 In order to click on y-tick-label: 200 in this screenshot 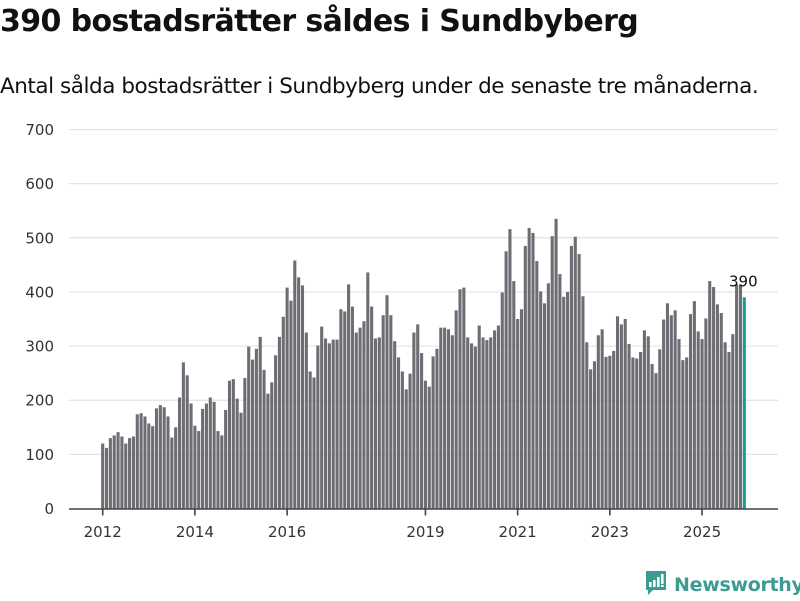, I will do `click(39, 401)`.